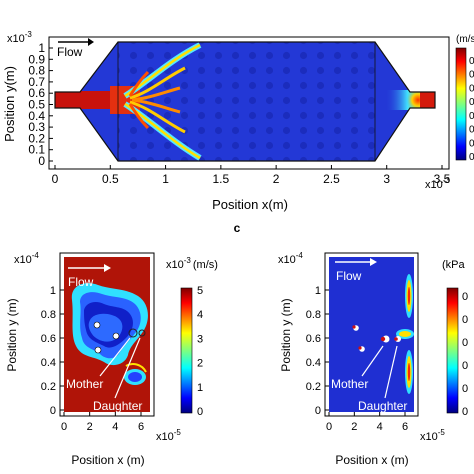 The image size is (474, 474). Describe the element at coordinates (371, 460) in the screenshot. I see `br-x-axis-label: Position x (m)` at that location.